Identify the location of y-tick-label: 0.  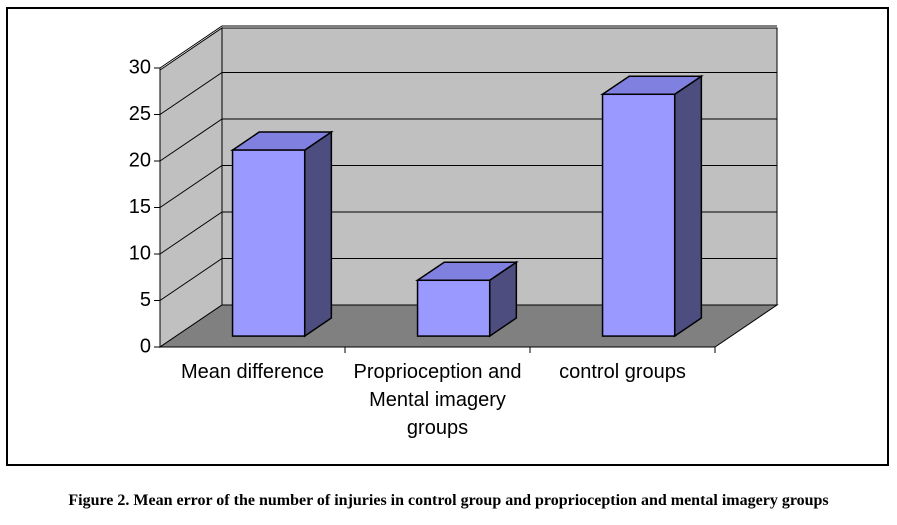
(145, 346).